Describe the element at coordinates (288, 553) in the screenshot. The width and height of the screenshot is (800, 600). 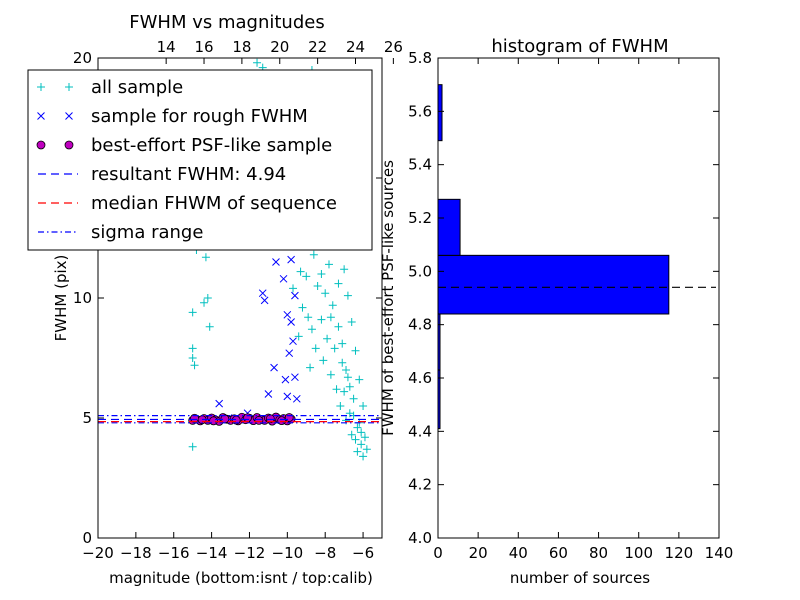
I see `x-tick-label: −10` at that location.